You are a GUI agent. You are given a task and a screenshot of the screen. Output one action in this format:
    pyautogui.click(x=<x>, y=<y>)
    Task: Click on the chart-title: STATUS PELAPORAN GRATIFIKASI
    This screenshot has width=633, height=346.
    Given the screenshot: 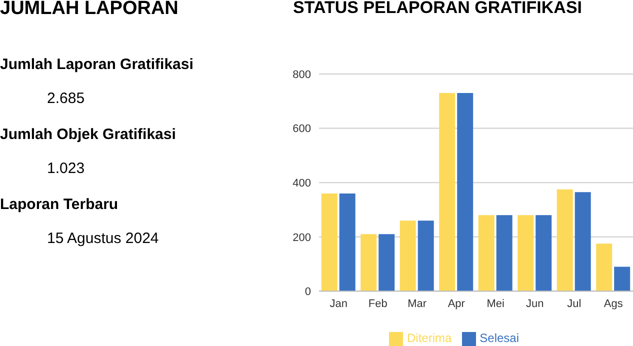 What is the action you would take?
    pyautogui.click(x=437, y=9)
    